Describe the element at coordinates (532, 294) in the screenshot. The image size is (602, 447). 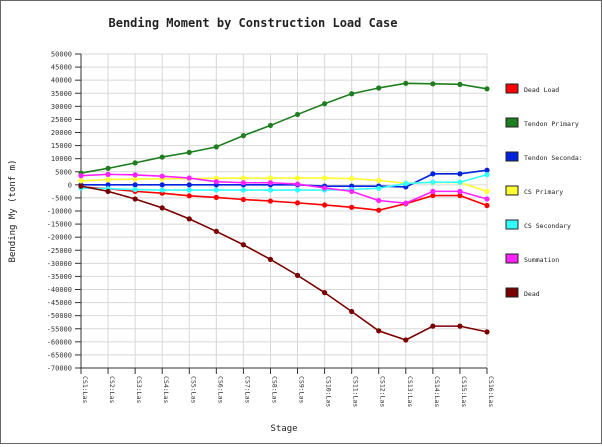
I see `legend-label: Dead` at that location.